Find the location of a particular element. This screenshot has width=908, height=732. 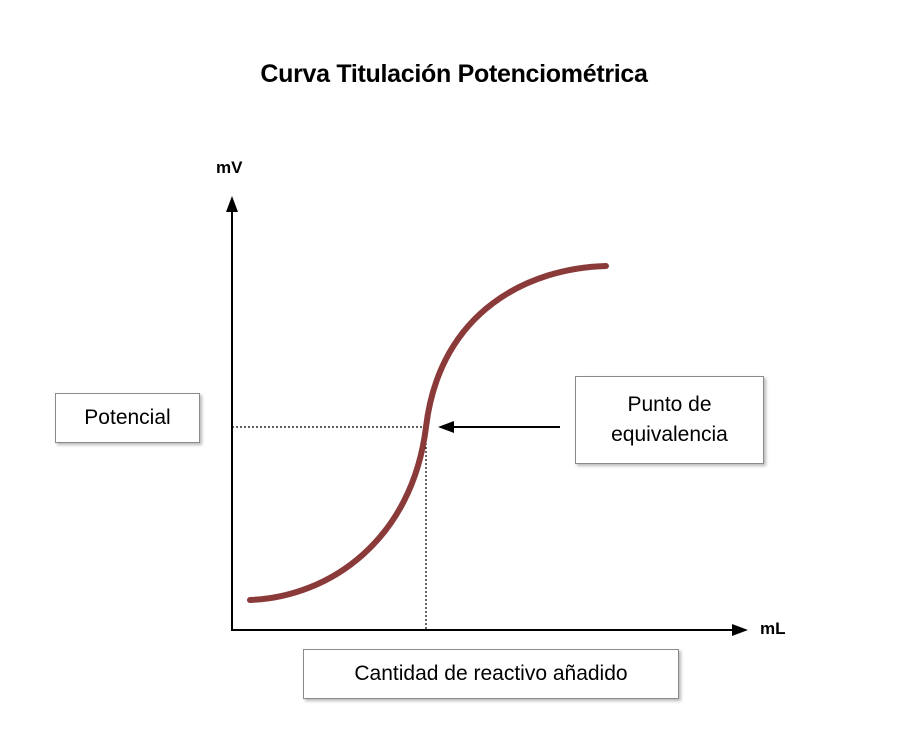

equivalence-point-box: Punto de equivalencia is located at coordinates (669, 420).